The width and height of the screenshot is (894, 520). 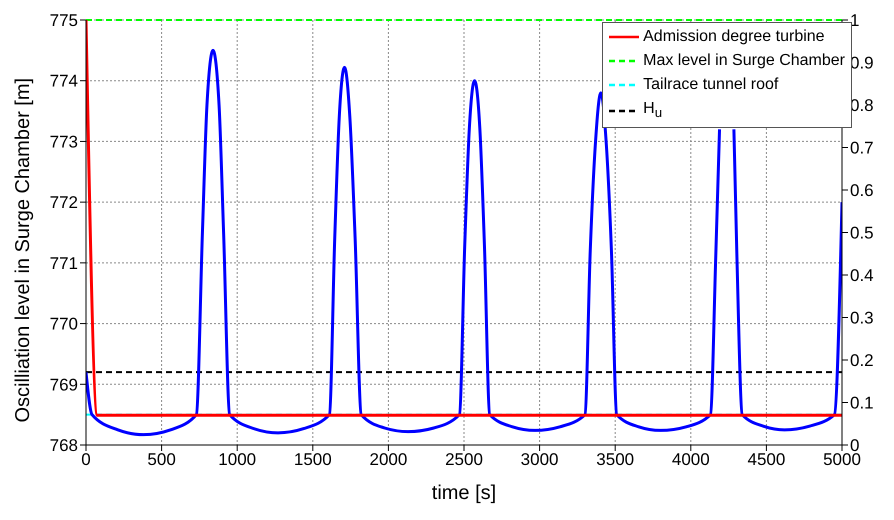 What do you see at coordinates (615, 460) in the screenshot?
I see `x-tick-label: 3500` at bounding box center [615, 460].